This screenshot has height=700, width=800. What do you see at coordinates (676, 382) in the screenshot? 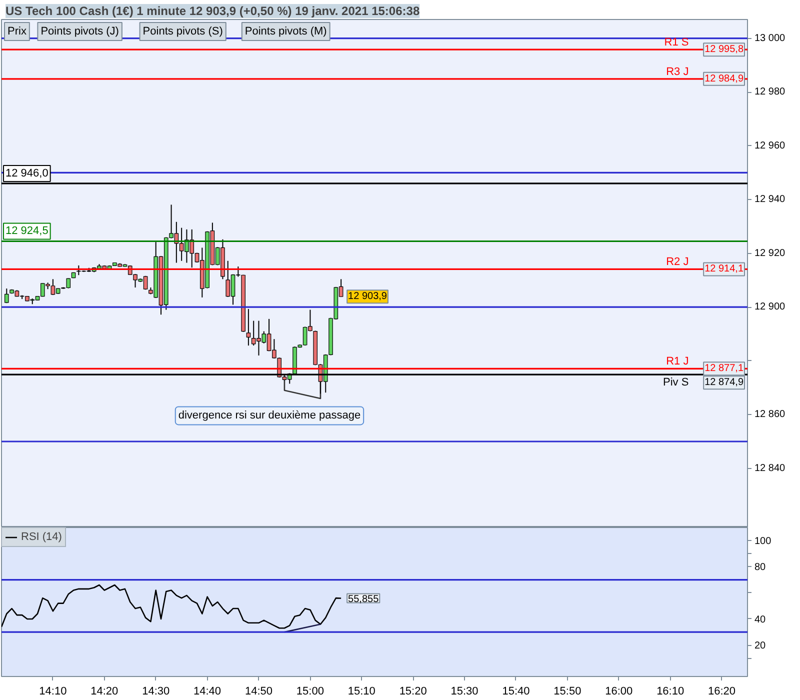
I see `ref-line-label: Piv S` at bounding box center [676, 382].